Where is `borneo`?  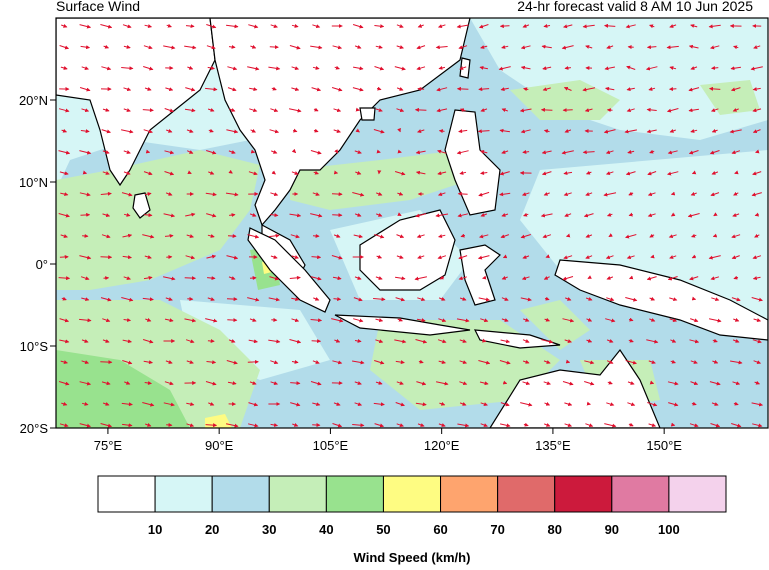
borneo is located at coordinates (407, 250).